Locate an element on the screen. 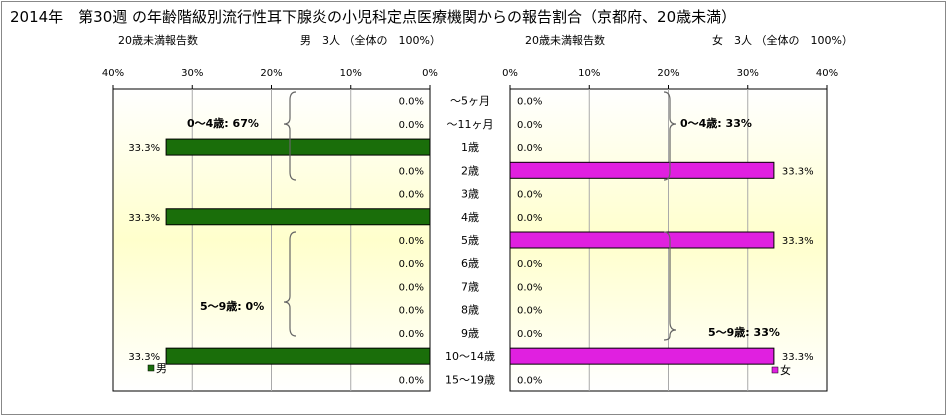 This screenshot has width=949, height=417. axis-ticks: 0% 0% 10% 10% 20% 20% 30% 30% 40% 40% is located at coordinates (470, 78).